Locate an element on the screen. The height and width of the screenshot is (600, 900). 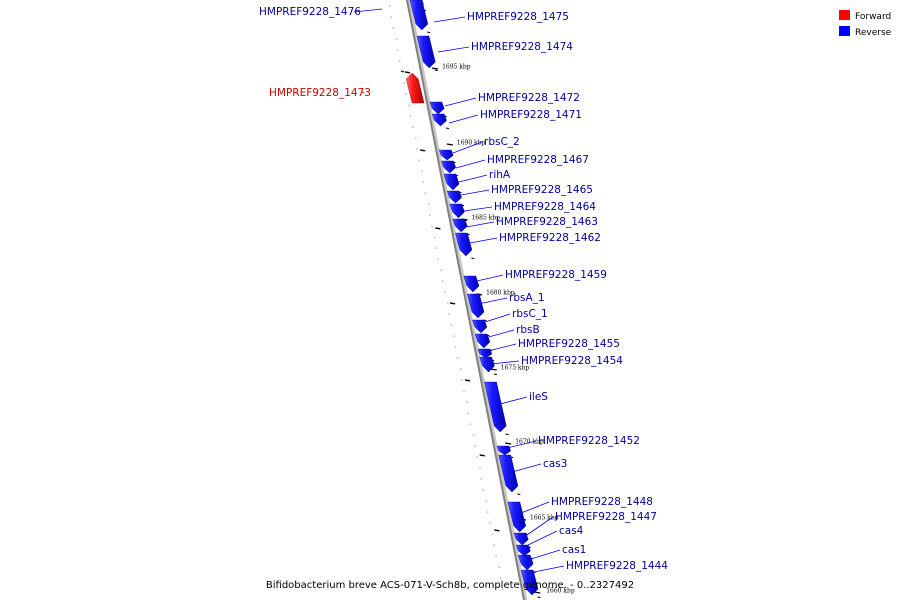
gene-label: HMPREF9228_1459 is located at coordinates (556, 275).